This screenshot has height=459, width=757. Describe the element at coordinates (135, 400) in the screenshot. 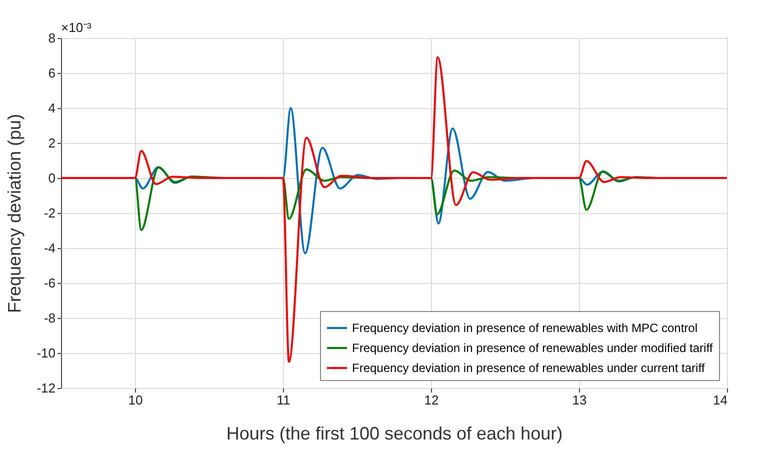

I see `x-tick-label: 10` at that location.